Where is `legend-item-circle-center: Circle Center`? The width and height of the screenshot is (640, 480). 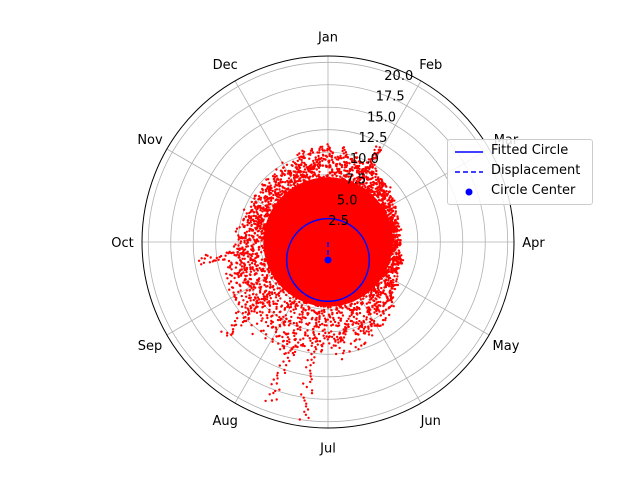 legend-item-circle-center: Circle Center is located at coordinates (521, 192).